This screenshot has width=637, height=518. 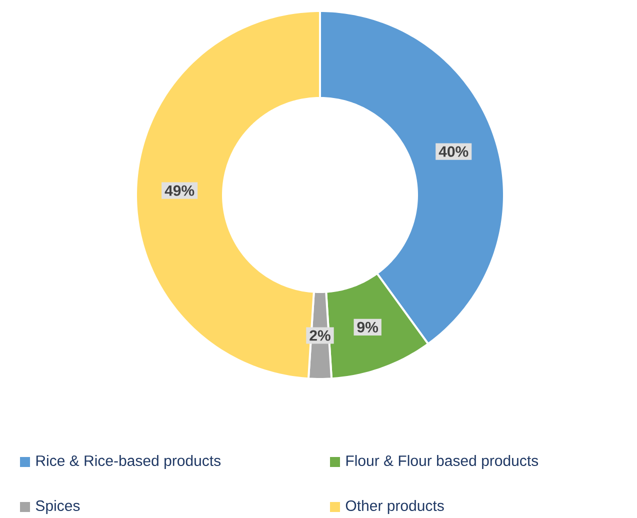 I want to click on data-label: 40%, so click(x=453, y=151).